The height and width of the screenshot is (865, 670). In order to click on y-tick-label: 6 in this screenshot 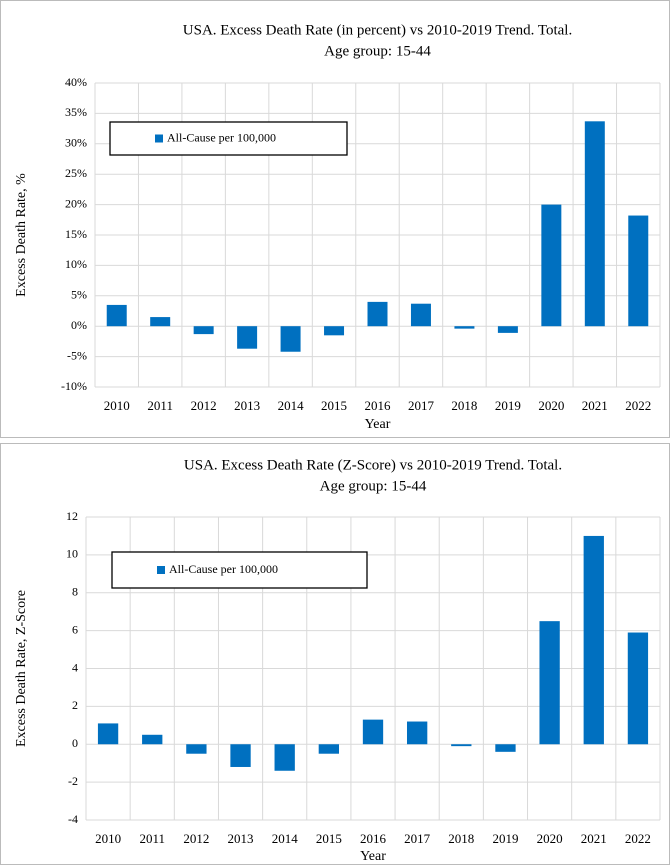, I will do `click(75, 629)`.